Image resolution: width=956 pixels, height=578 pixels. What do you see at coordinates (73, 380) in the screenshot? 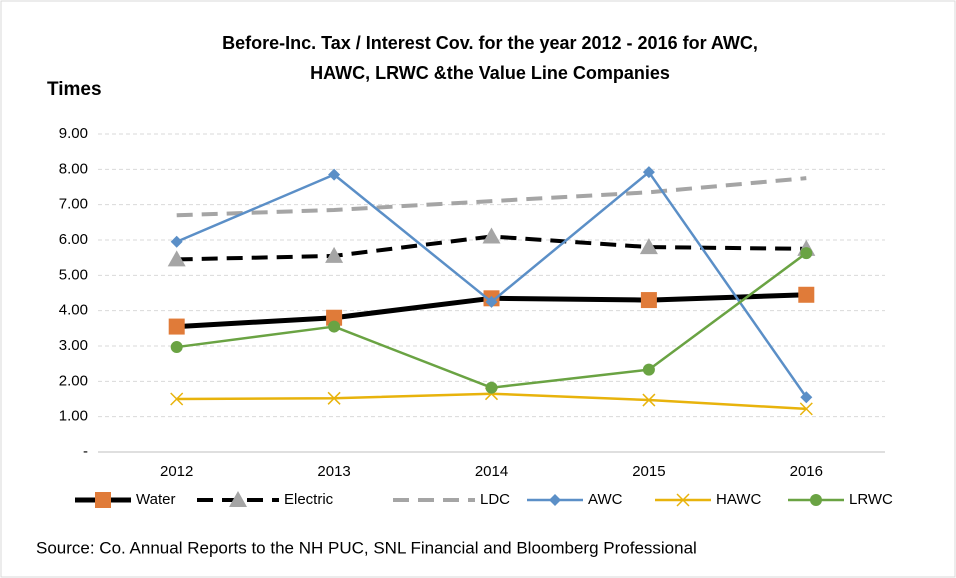
I see `y-tick-label: 2.00` at bounding box center [73, 380].